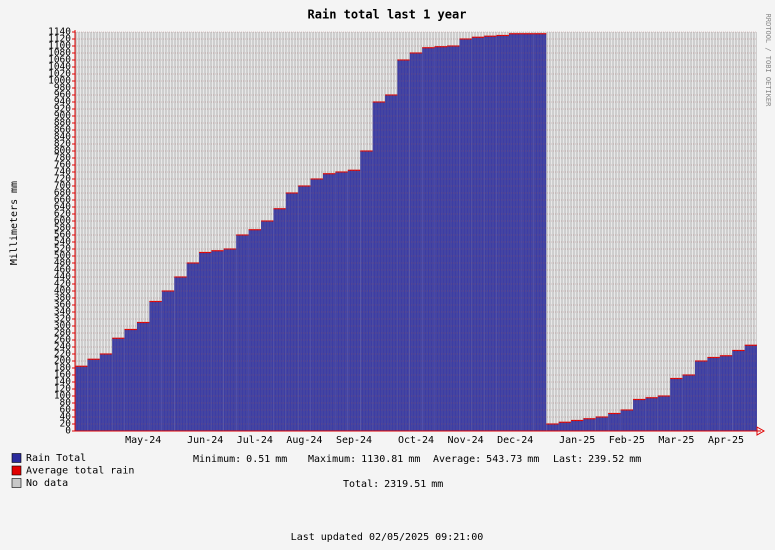 The width and height of the screenshot is (775, 550). What do you see at coordinates (387, 15) in the screenshot?
I see `chart-title: Rain total last 1 year` at bounding box center [387, 15].